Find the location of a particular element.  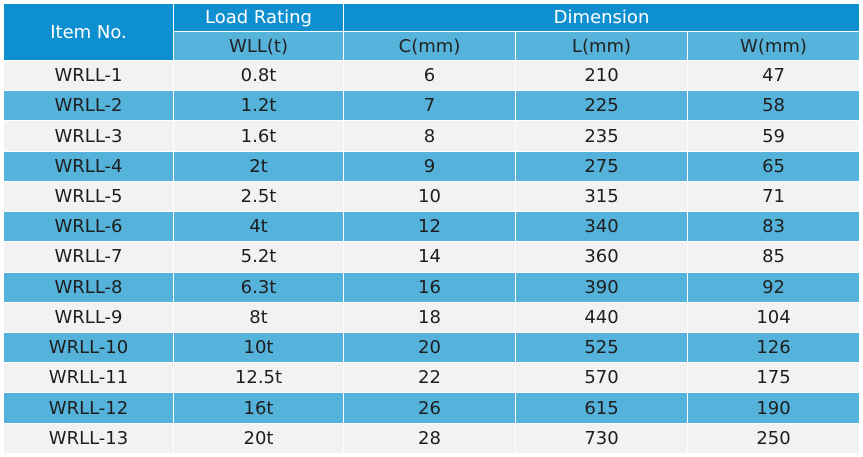

cell-l: 235 is located at coordinates (601, 136).